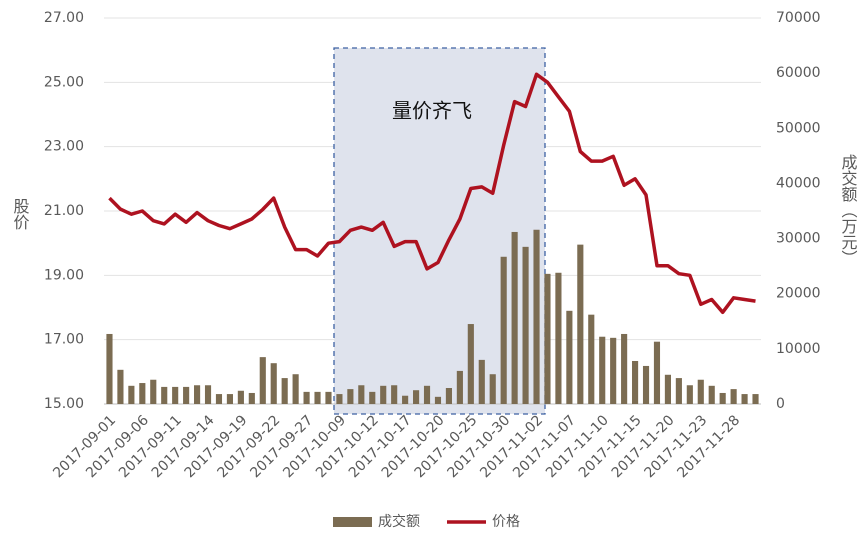  I want to click on legend-swatch, so click(352, 522).